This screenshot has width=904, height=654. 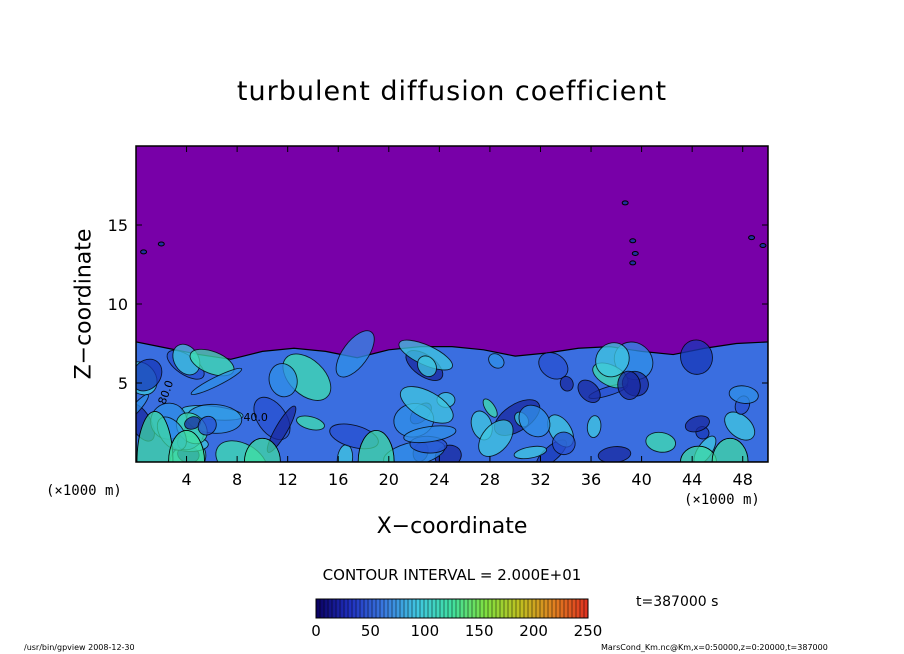 What do you see at coordinates (316, 631) in the screenshot?
I see `colorbar-tick-label: 0` at bounding box center [316, 631].